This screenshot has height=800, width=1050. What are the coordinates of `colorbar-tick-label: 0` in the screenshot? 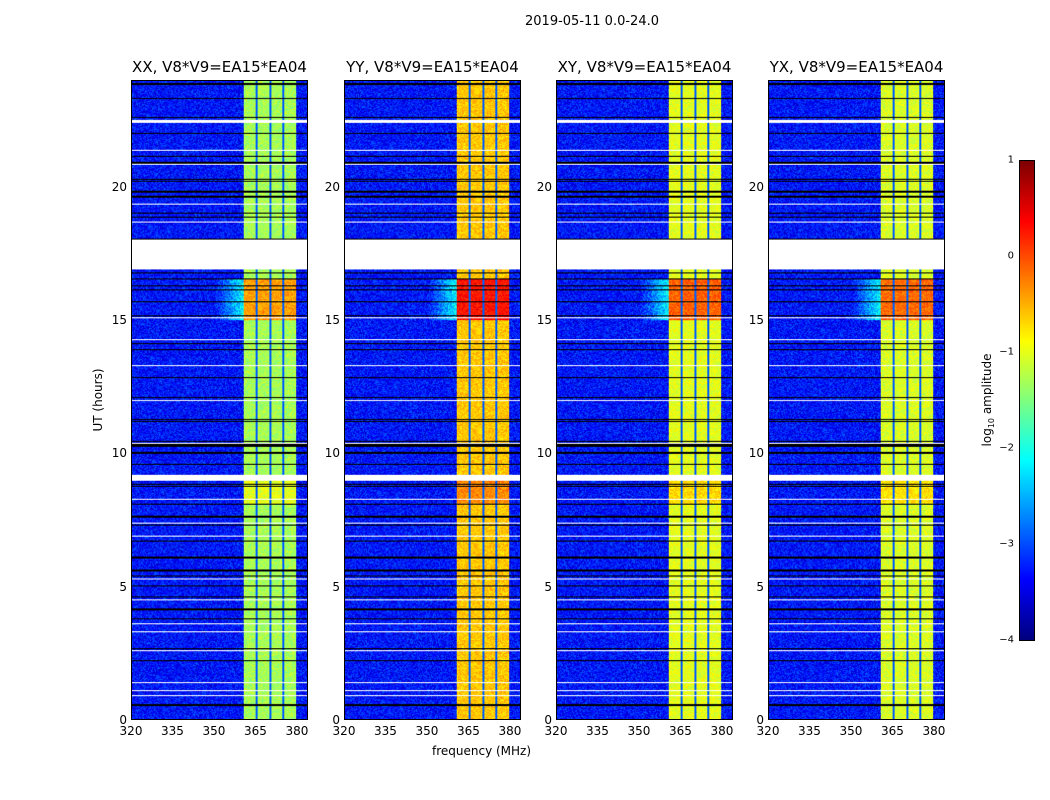 It's located at (1010, 256).